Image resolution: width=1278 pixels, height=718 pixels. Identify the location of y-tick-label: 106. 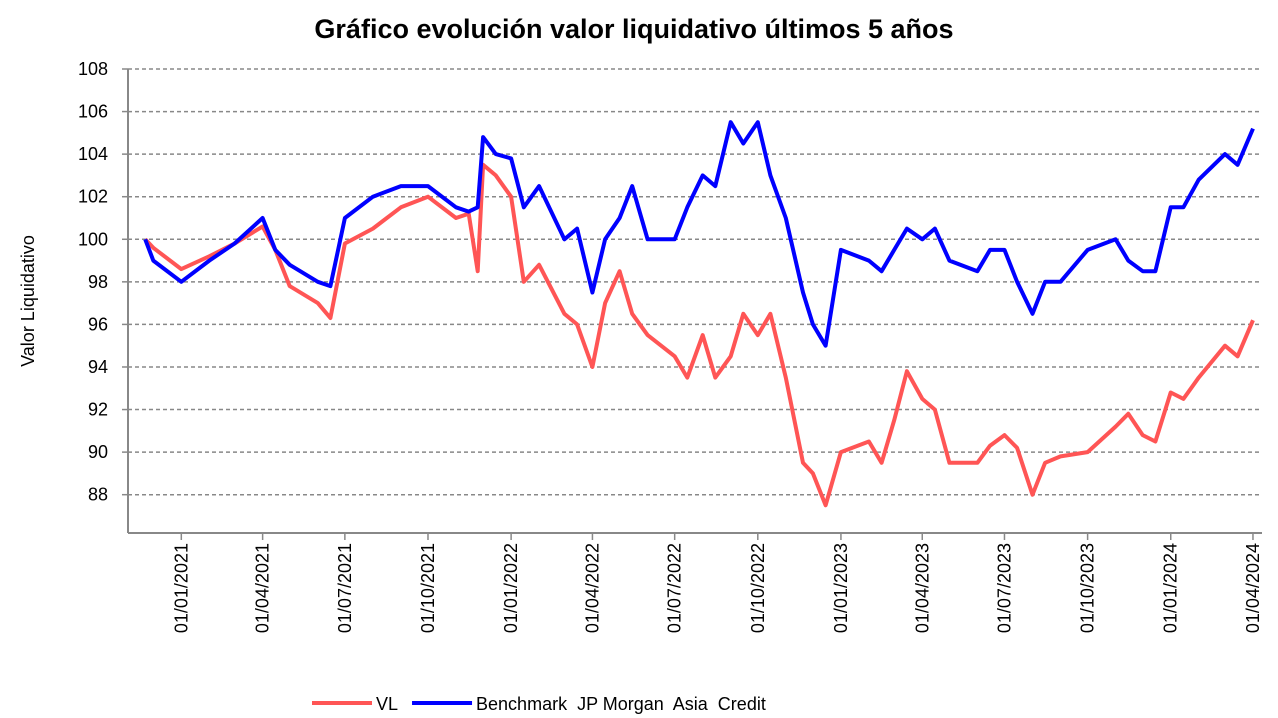
(93, 112).